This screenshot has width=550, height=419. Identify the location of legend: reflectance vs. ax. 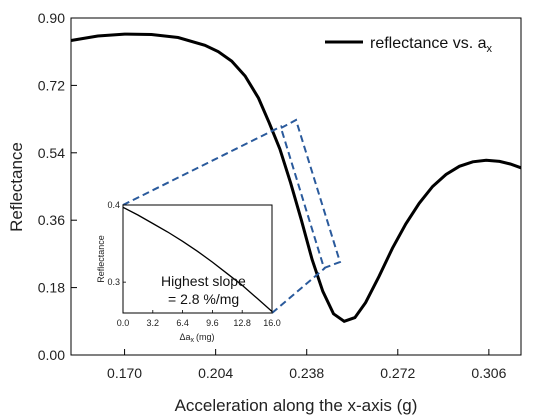
(409, 45).